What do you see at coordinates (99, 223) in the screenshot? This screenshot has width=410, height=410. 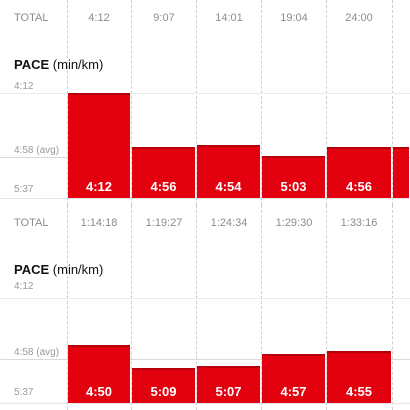 I see `cumulative-time: 1:14:18` at bounding box center [99, 223].